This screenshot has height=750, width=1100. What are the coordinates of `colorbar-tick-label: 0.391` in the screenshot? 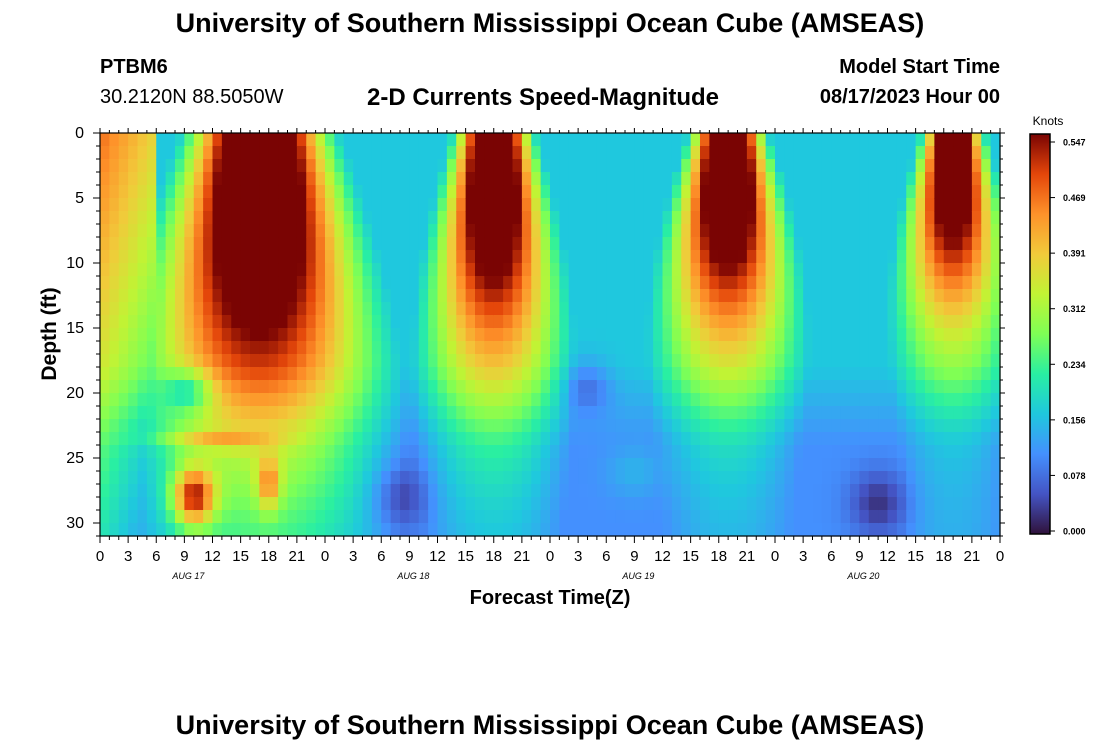 It's located at (1074, 254).